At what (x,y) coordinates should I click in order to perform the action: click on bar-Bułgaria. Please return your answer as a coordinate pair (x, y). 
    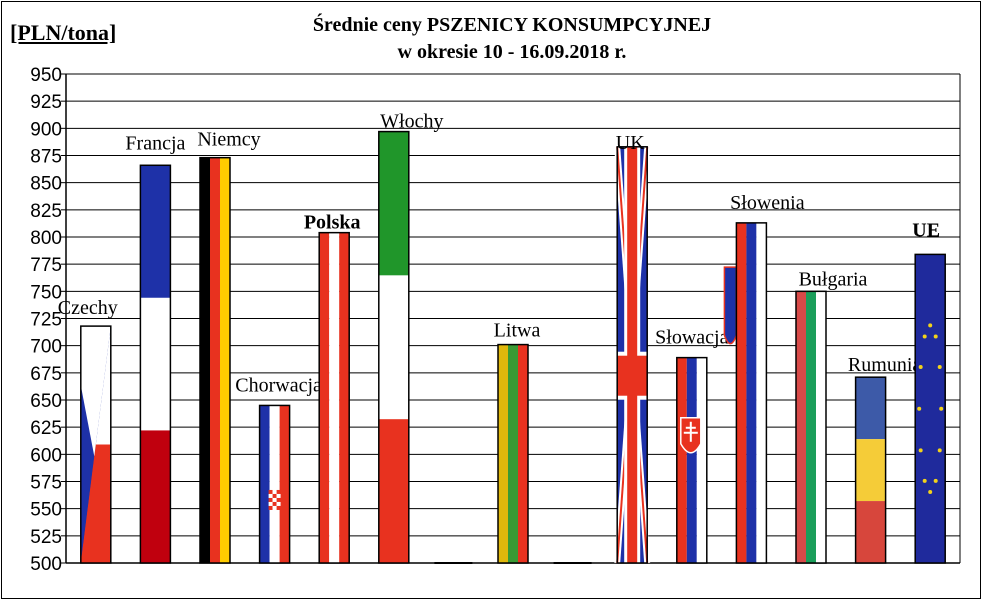
    Looking at the image, I should click on (811, 427).